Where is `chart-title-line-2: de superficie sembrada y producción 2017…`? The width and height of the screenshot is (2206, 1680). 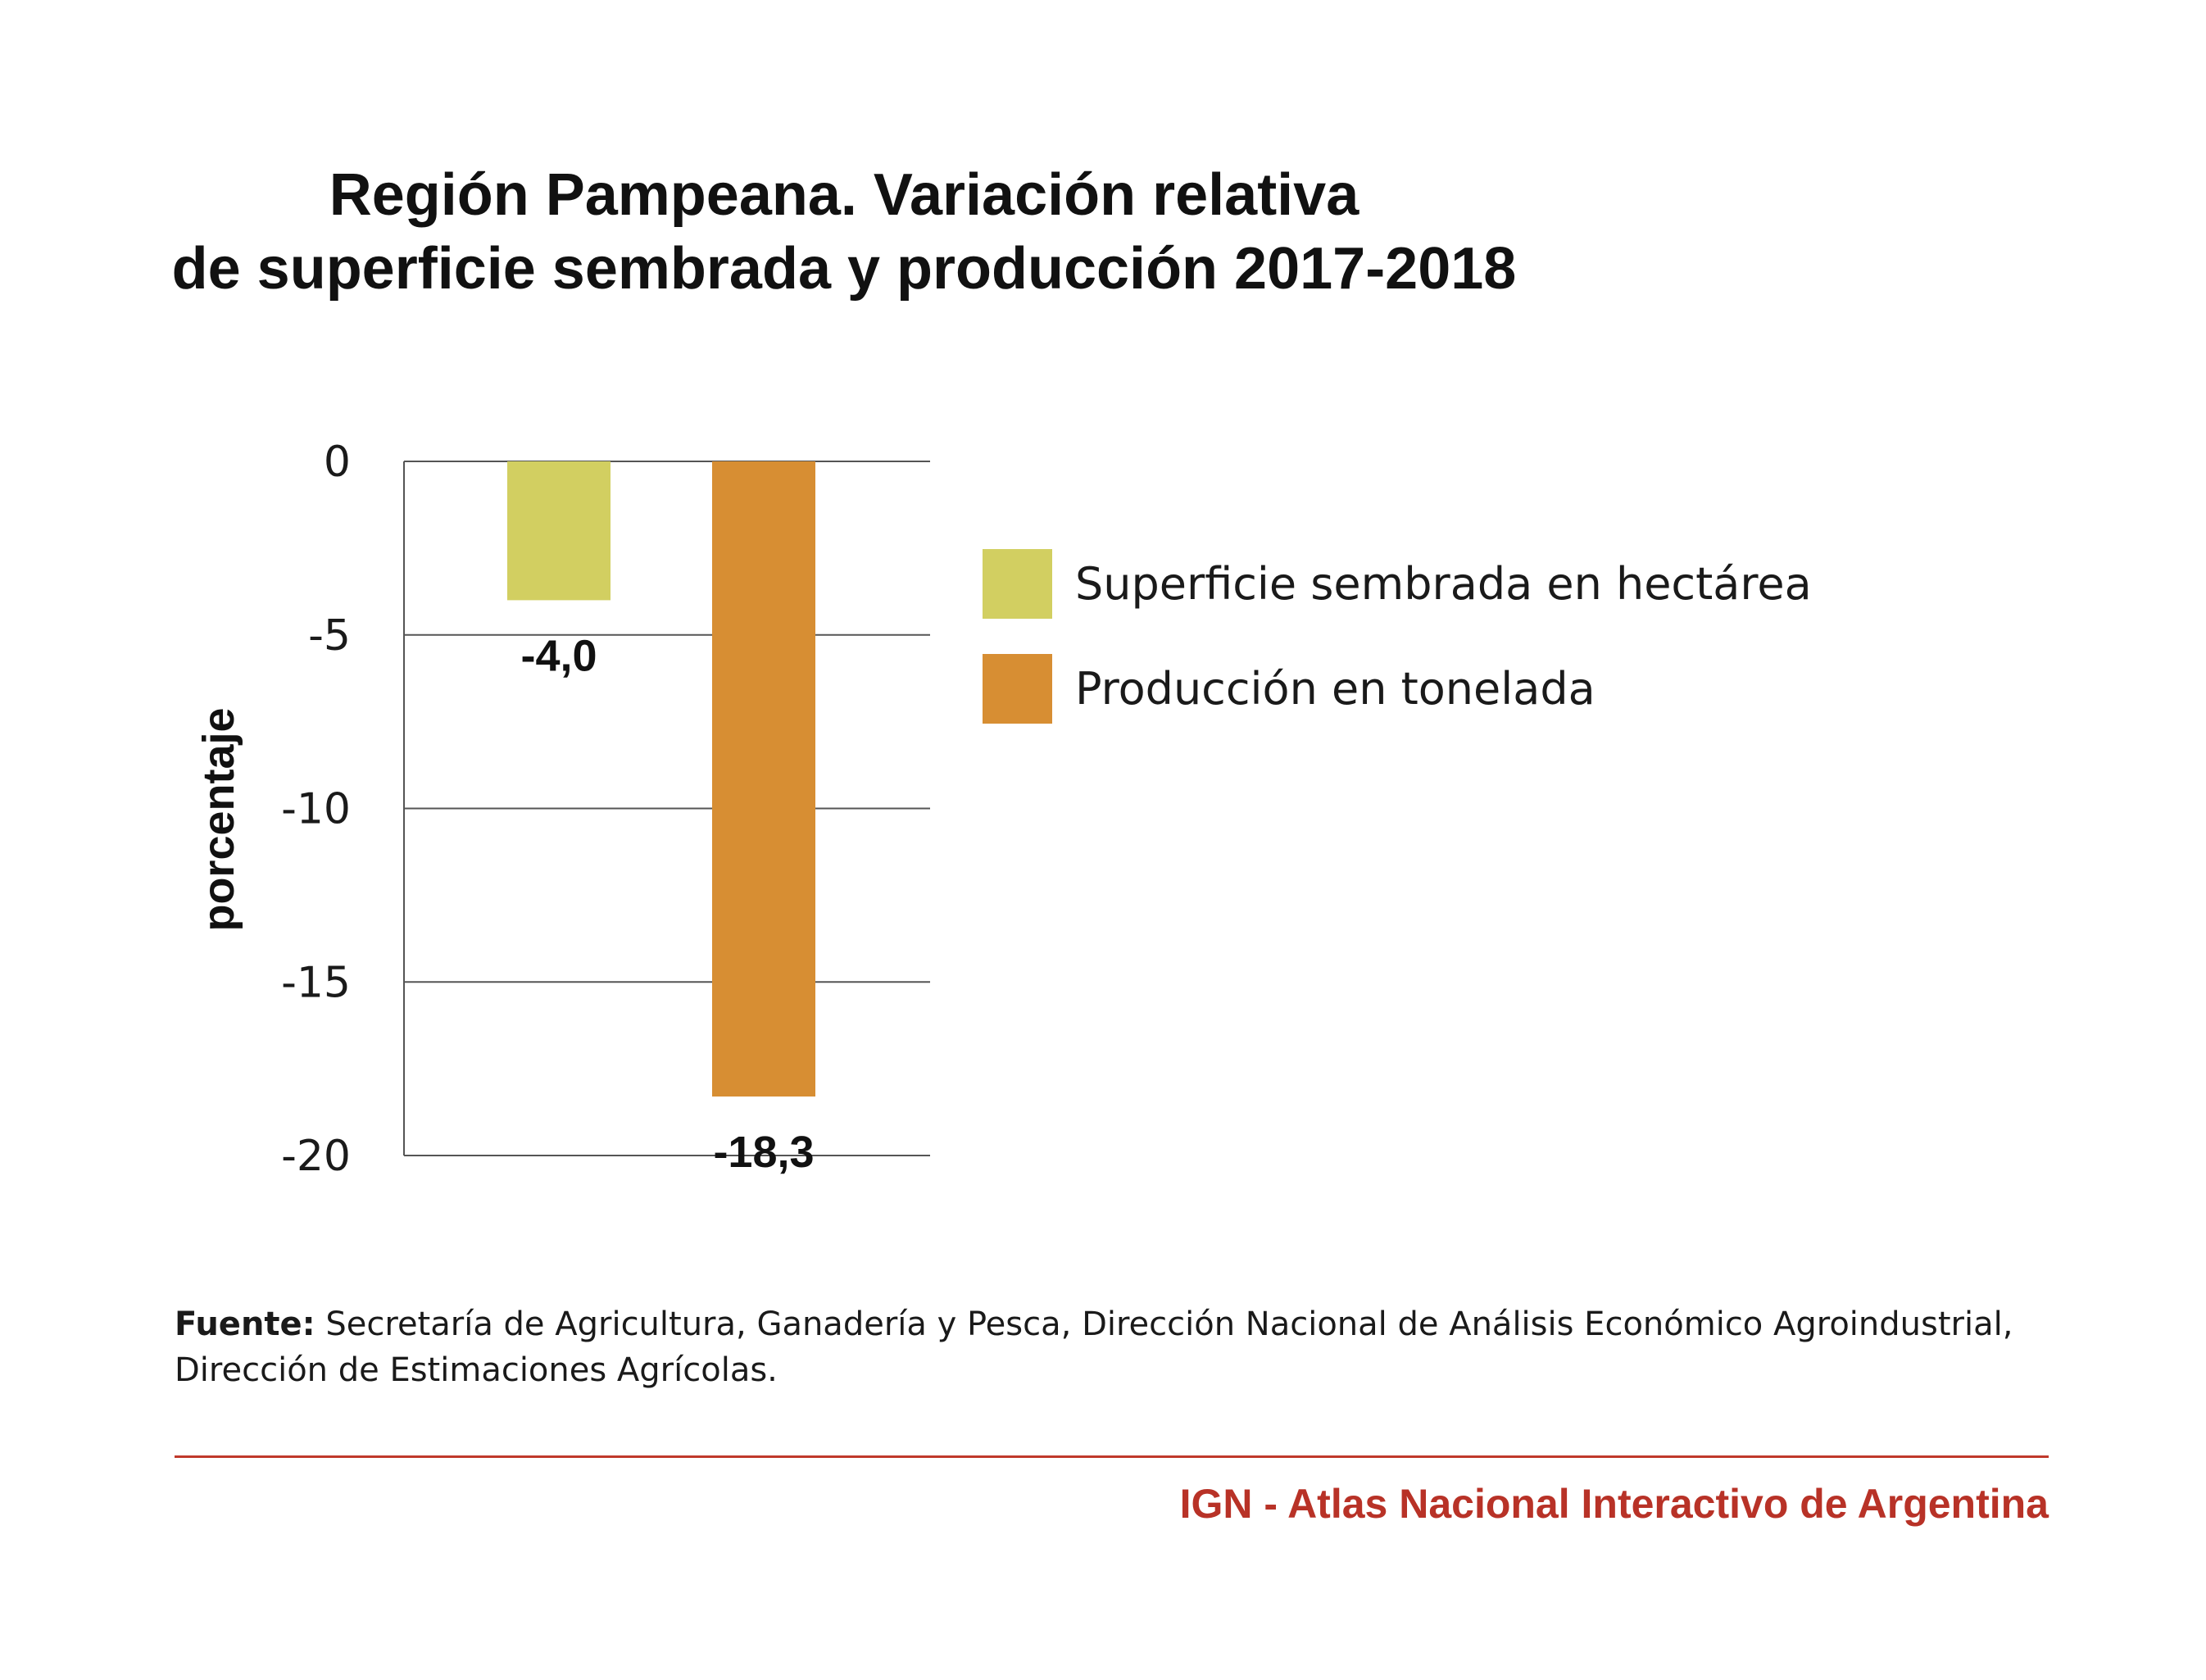 chart-title-line-2: de superficie sembrada y producción 2017… is located at coordinates (845, 269).